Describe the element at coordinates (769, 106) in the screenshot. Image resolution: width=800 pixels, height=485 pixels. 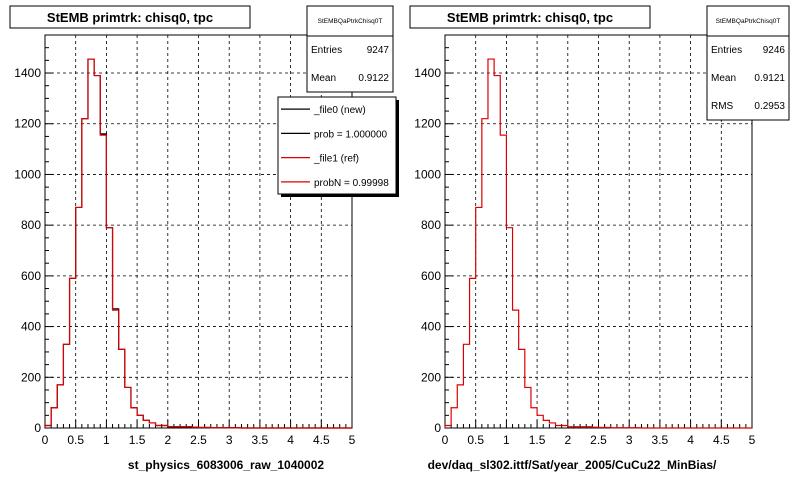
I see `stats-value: 0.2953` at that location.